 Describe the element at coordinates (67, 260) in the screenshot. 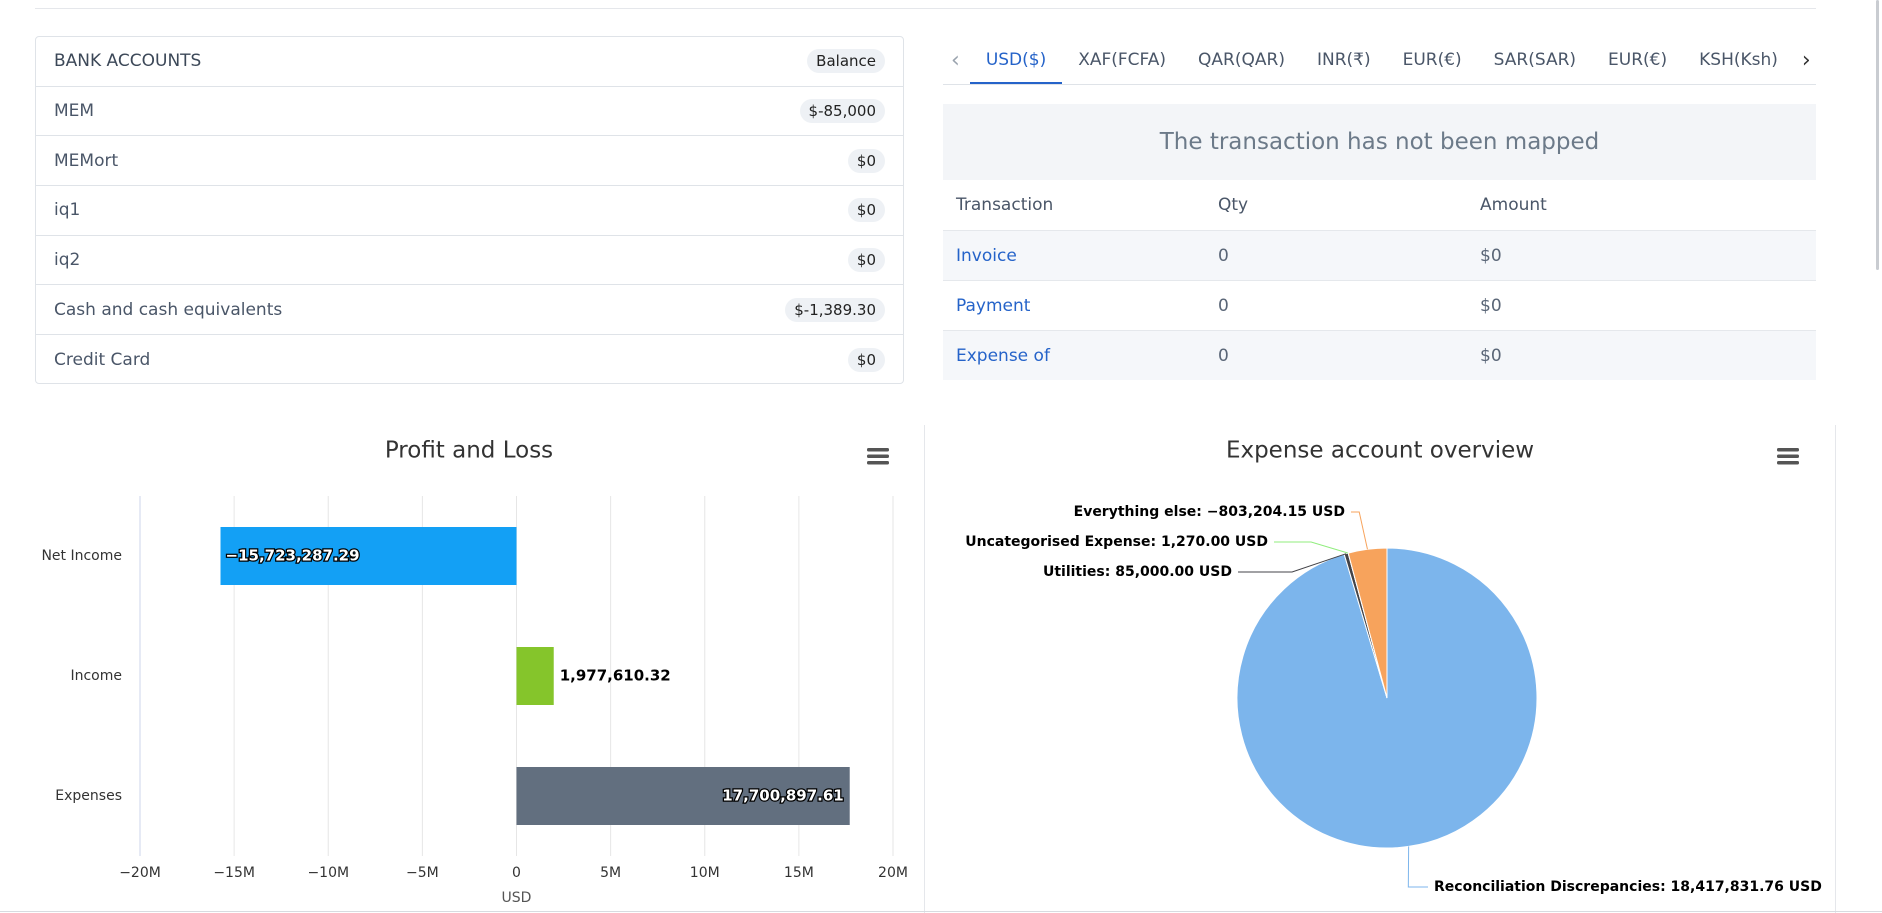

I see `account-name: iq2` at that location.